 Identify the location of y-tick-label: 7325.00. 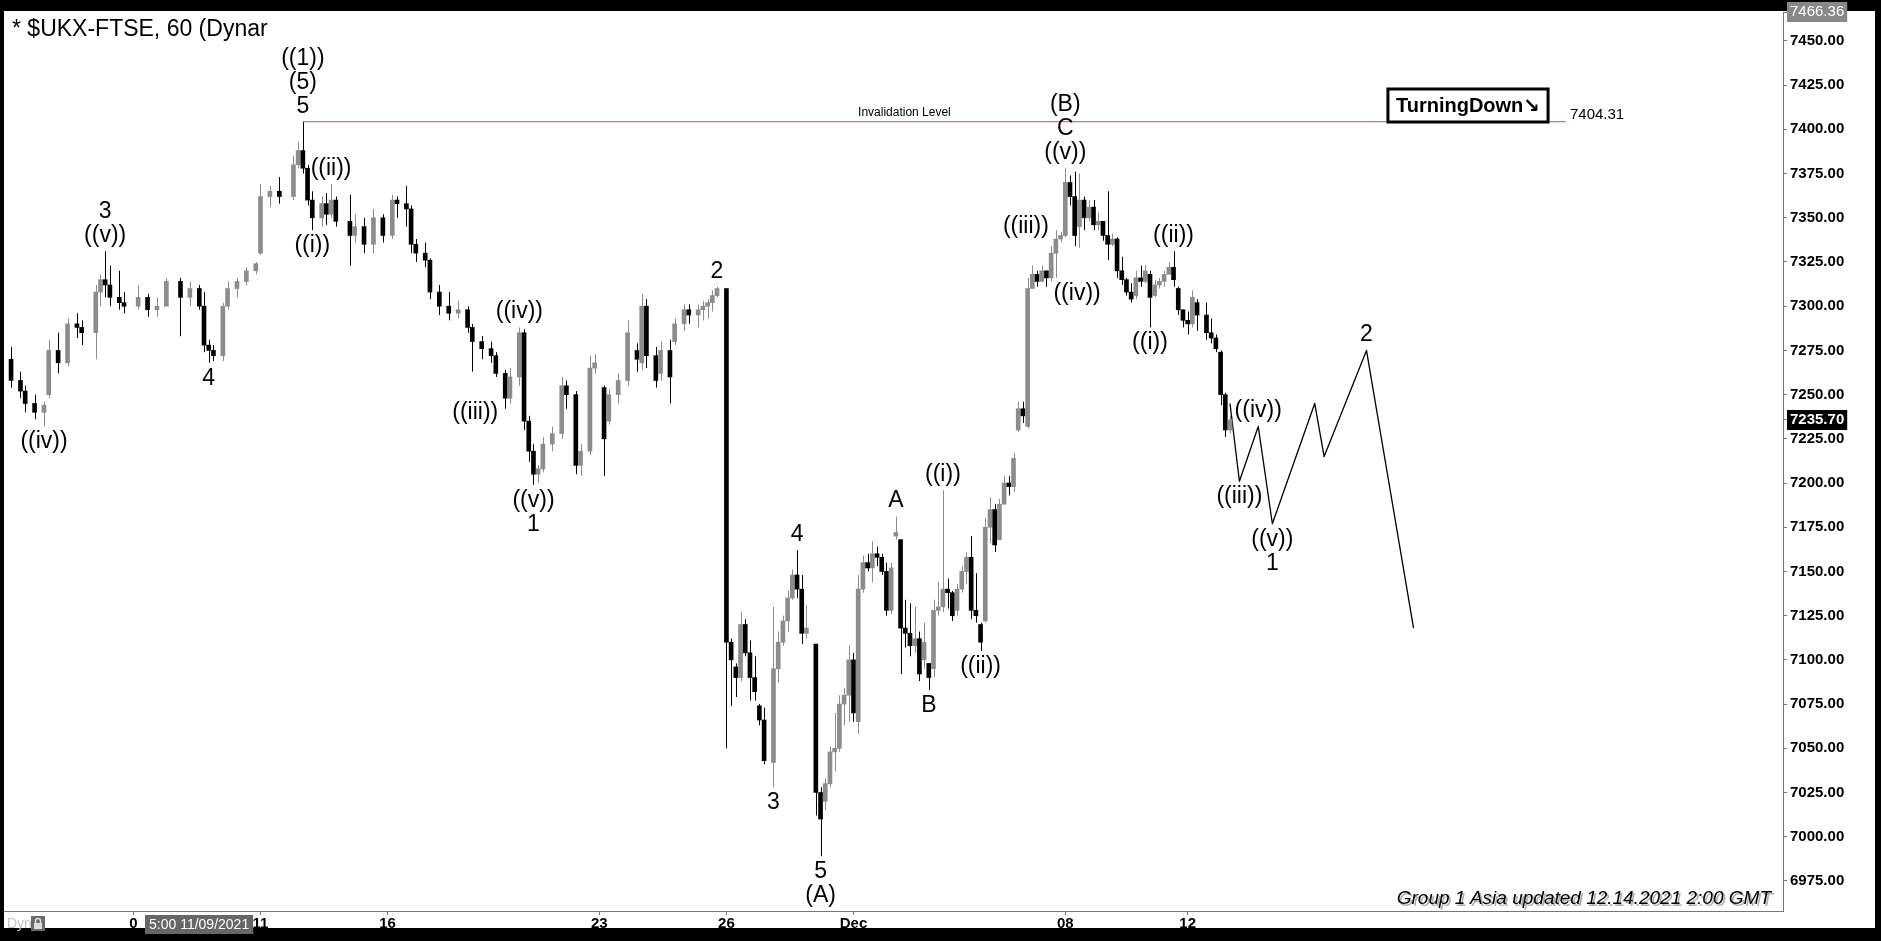
(1817, 261).